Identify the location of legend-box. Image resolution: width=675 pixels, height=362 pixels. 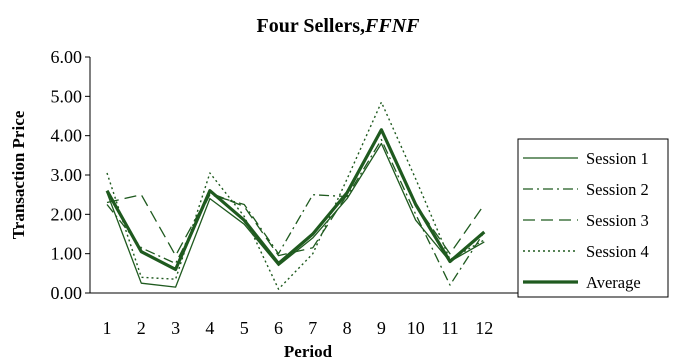
(593, 218).